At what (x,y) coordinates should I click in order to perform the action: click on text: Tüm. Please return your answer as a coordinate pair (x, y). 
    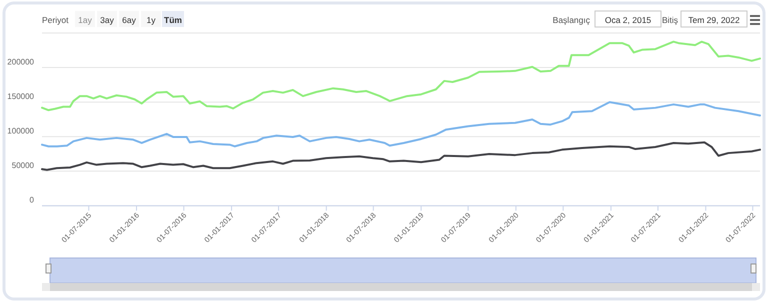
    Looking at the image, I should click on (173, 20).